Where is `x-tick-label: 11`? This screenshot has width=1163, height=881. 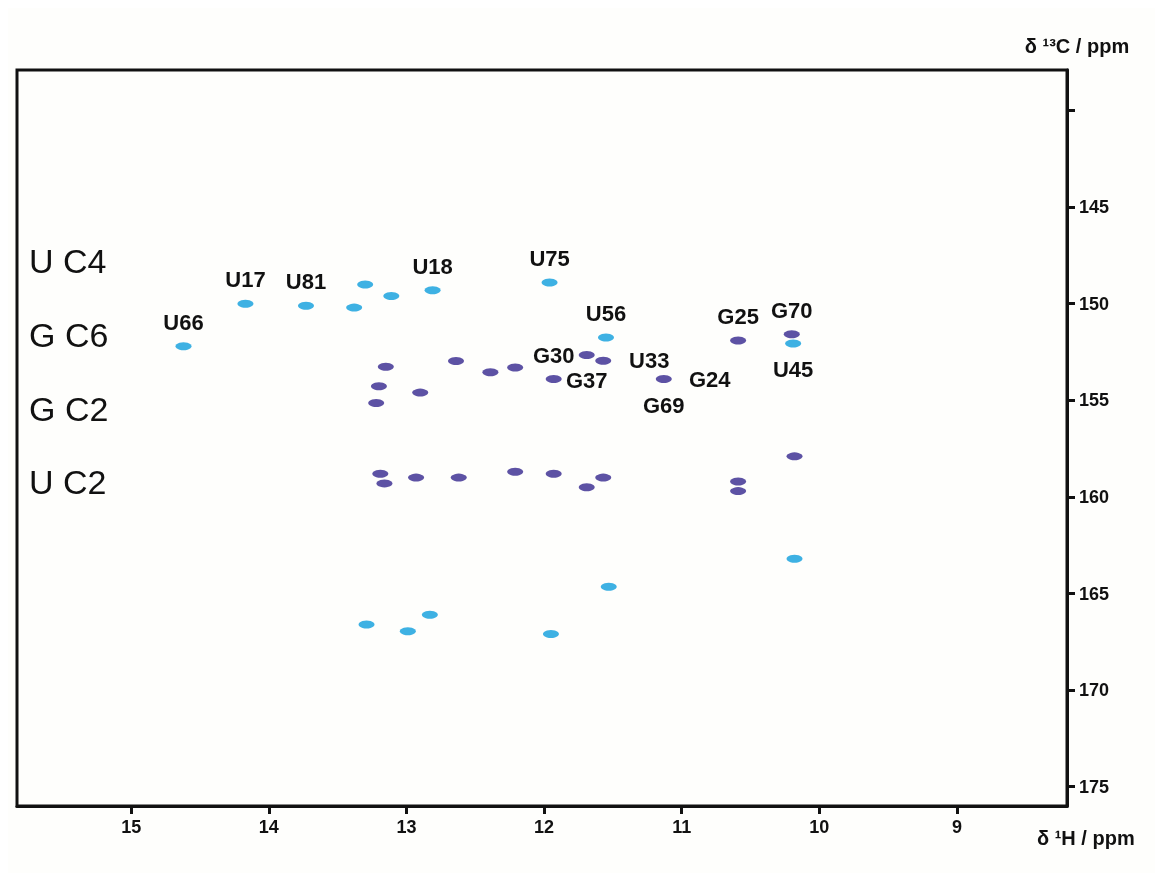 x-tick-label: 11 is located at coordinates (682, 827).